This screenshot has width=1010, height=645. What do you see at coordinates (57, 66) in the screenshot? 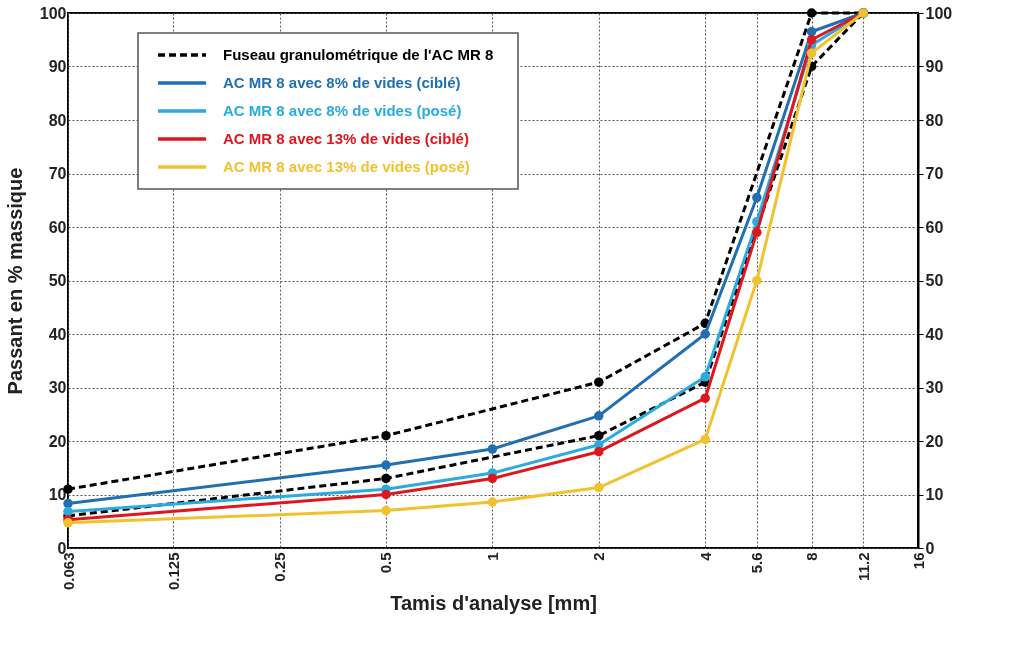
I see `y-tick-label: 90` at bounding box center [57, 66].